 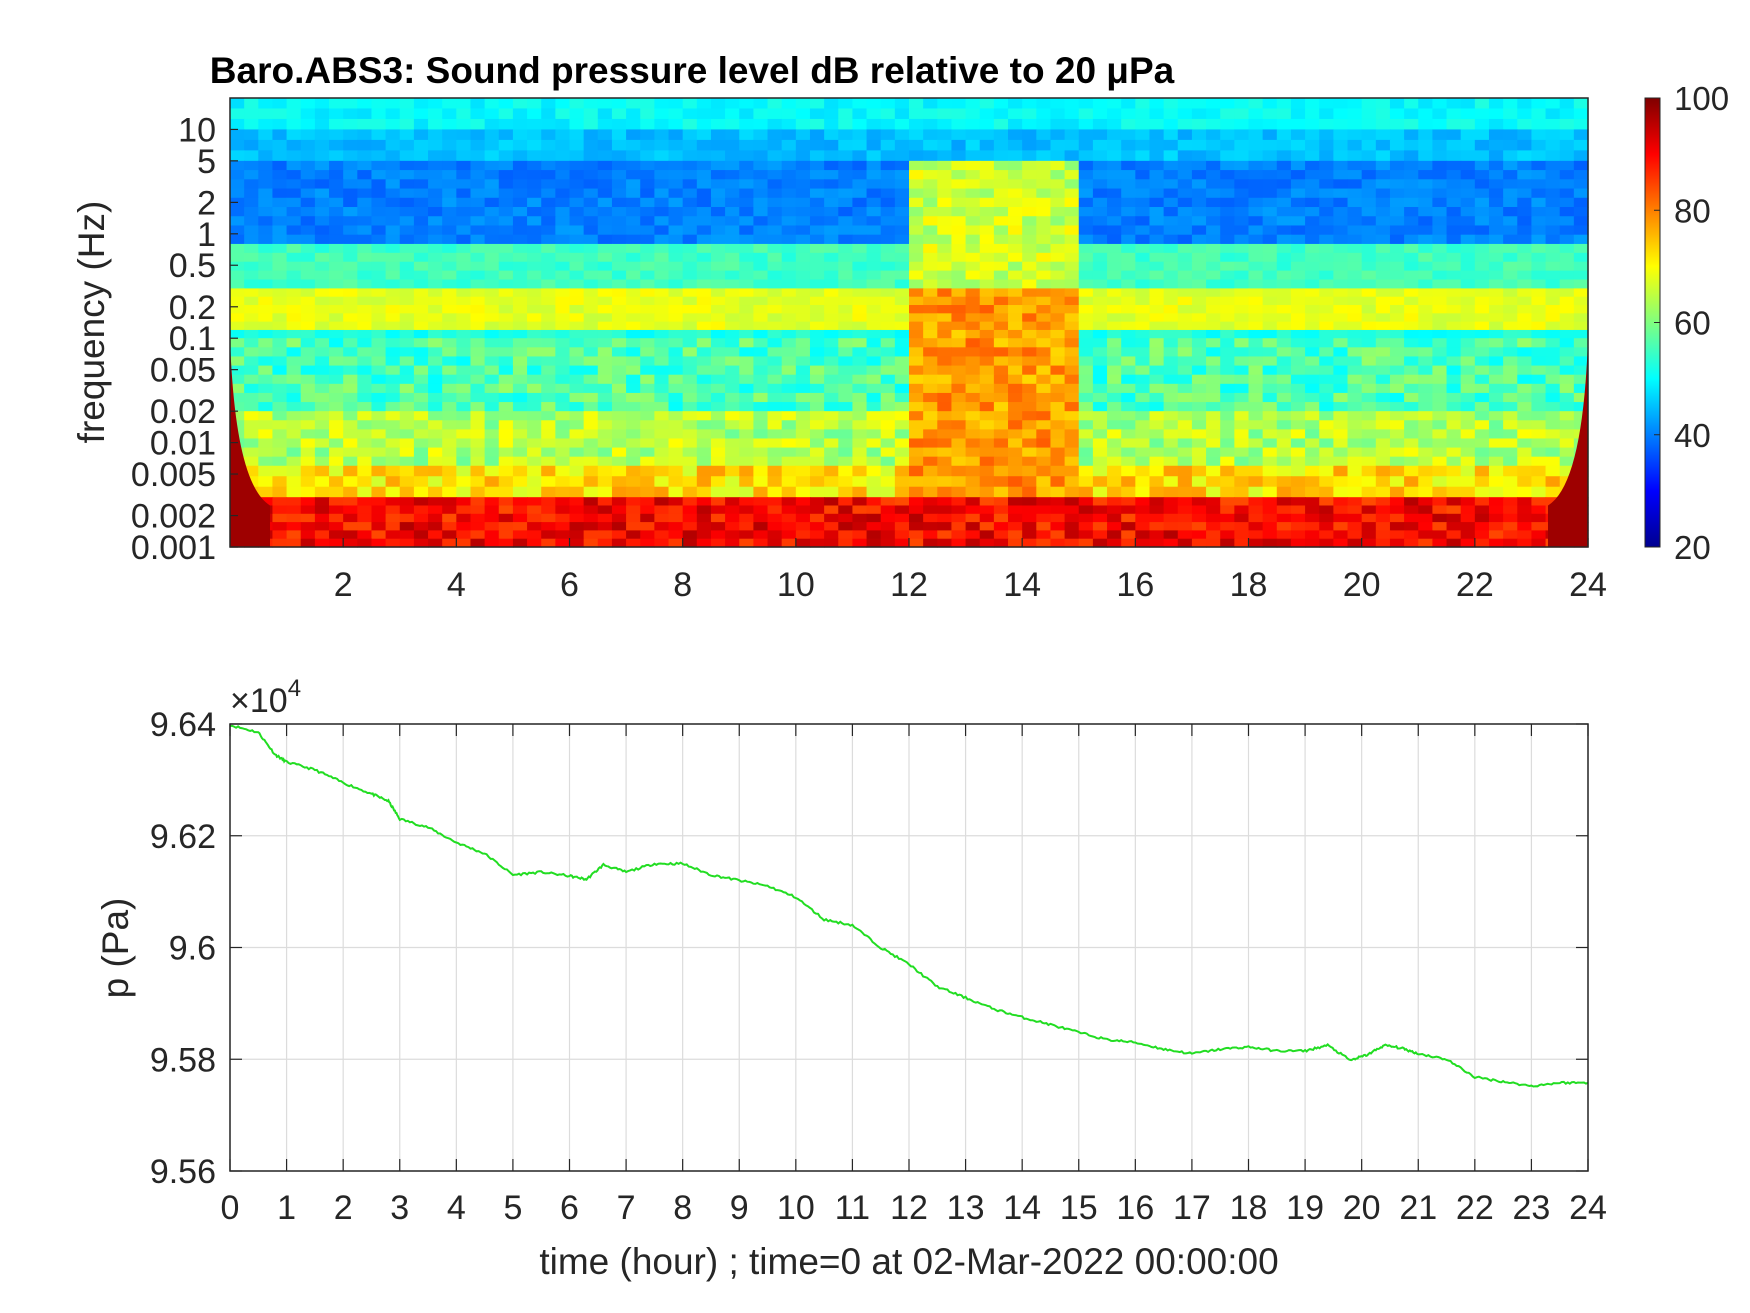 I want to click on spectrogram-y-tick-label: 0.002, so click(x=173, y=517).